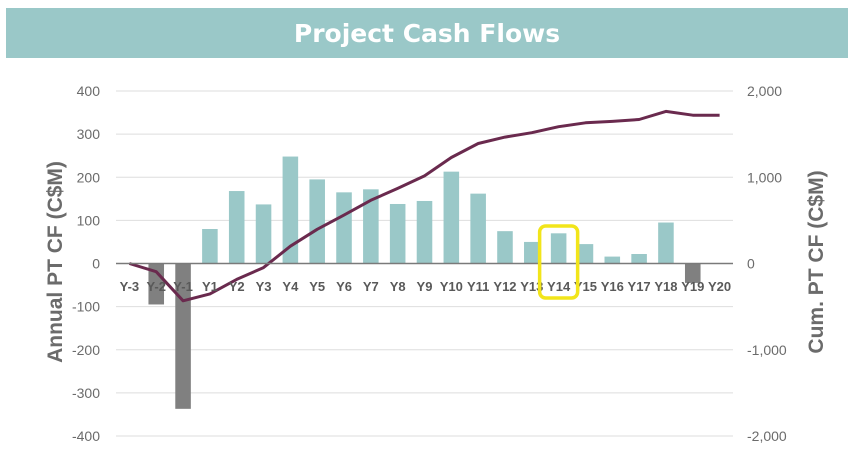 The height and width of the screenshot is (452, 855). Describe the element at coordinates (156, 286) in the screenshot. I see `x-axis-label-Y-2: Y-2` at that location.